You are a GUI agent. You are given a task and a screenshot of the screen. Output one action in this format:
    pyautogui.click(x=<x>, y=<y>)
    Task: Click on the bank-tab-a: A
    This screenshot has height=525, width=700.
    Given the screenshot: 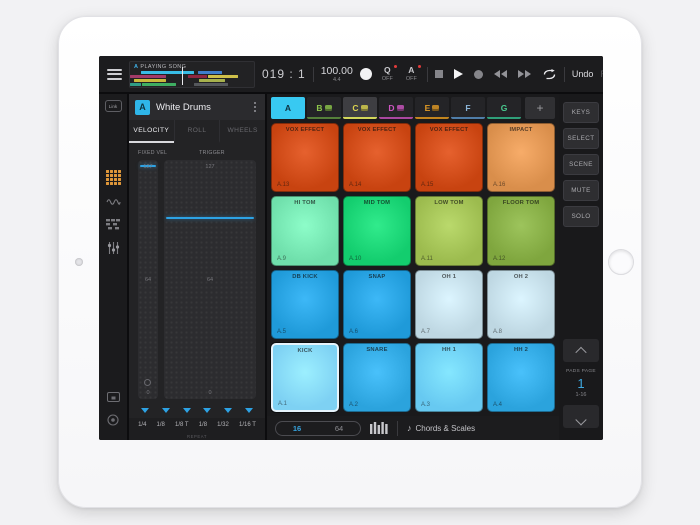 What is the action you would take?
    pyautogui.click(x=288, y=108)
    